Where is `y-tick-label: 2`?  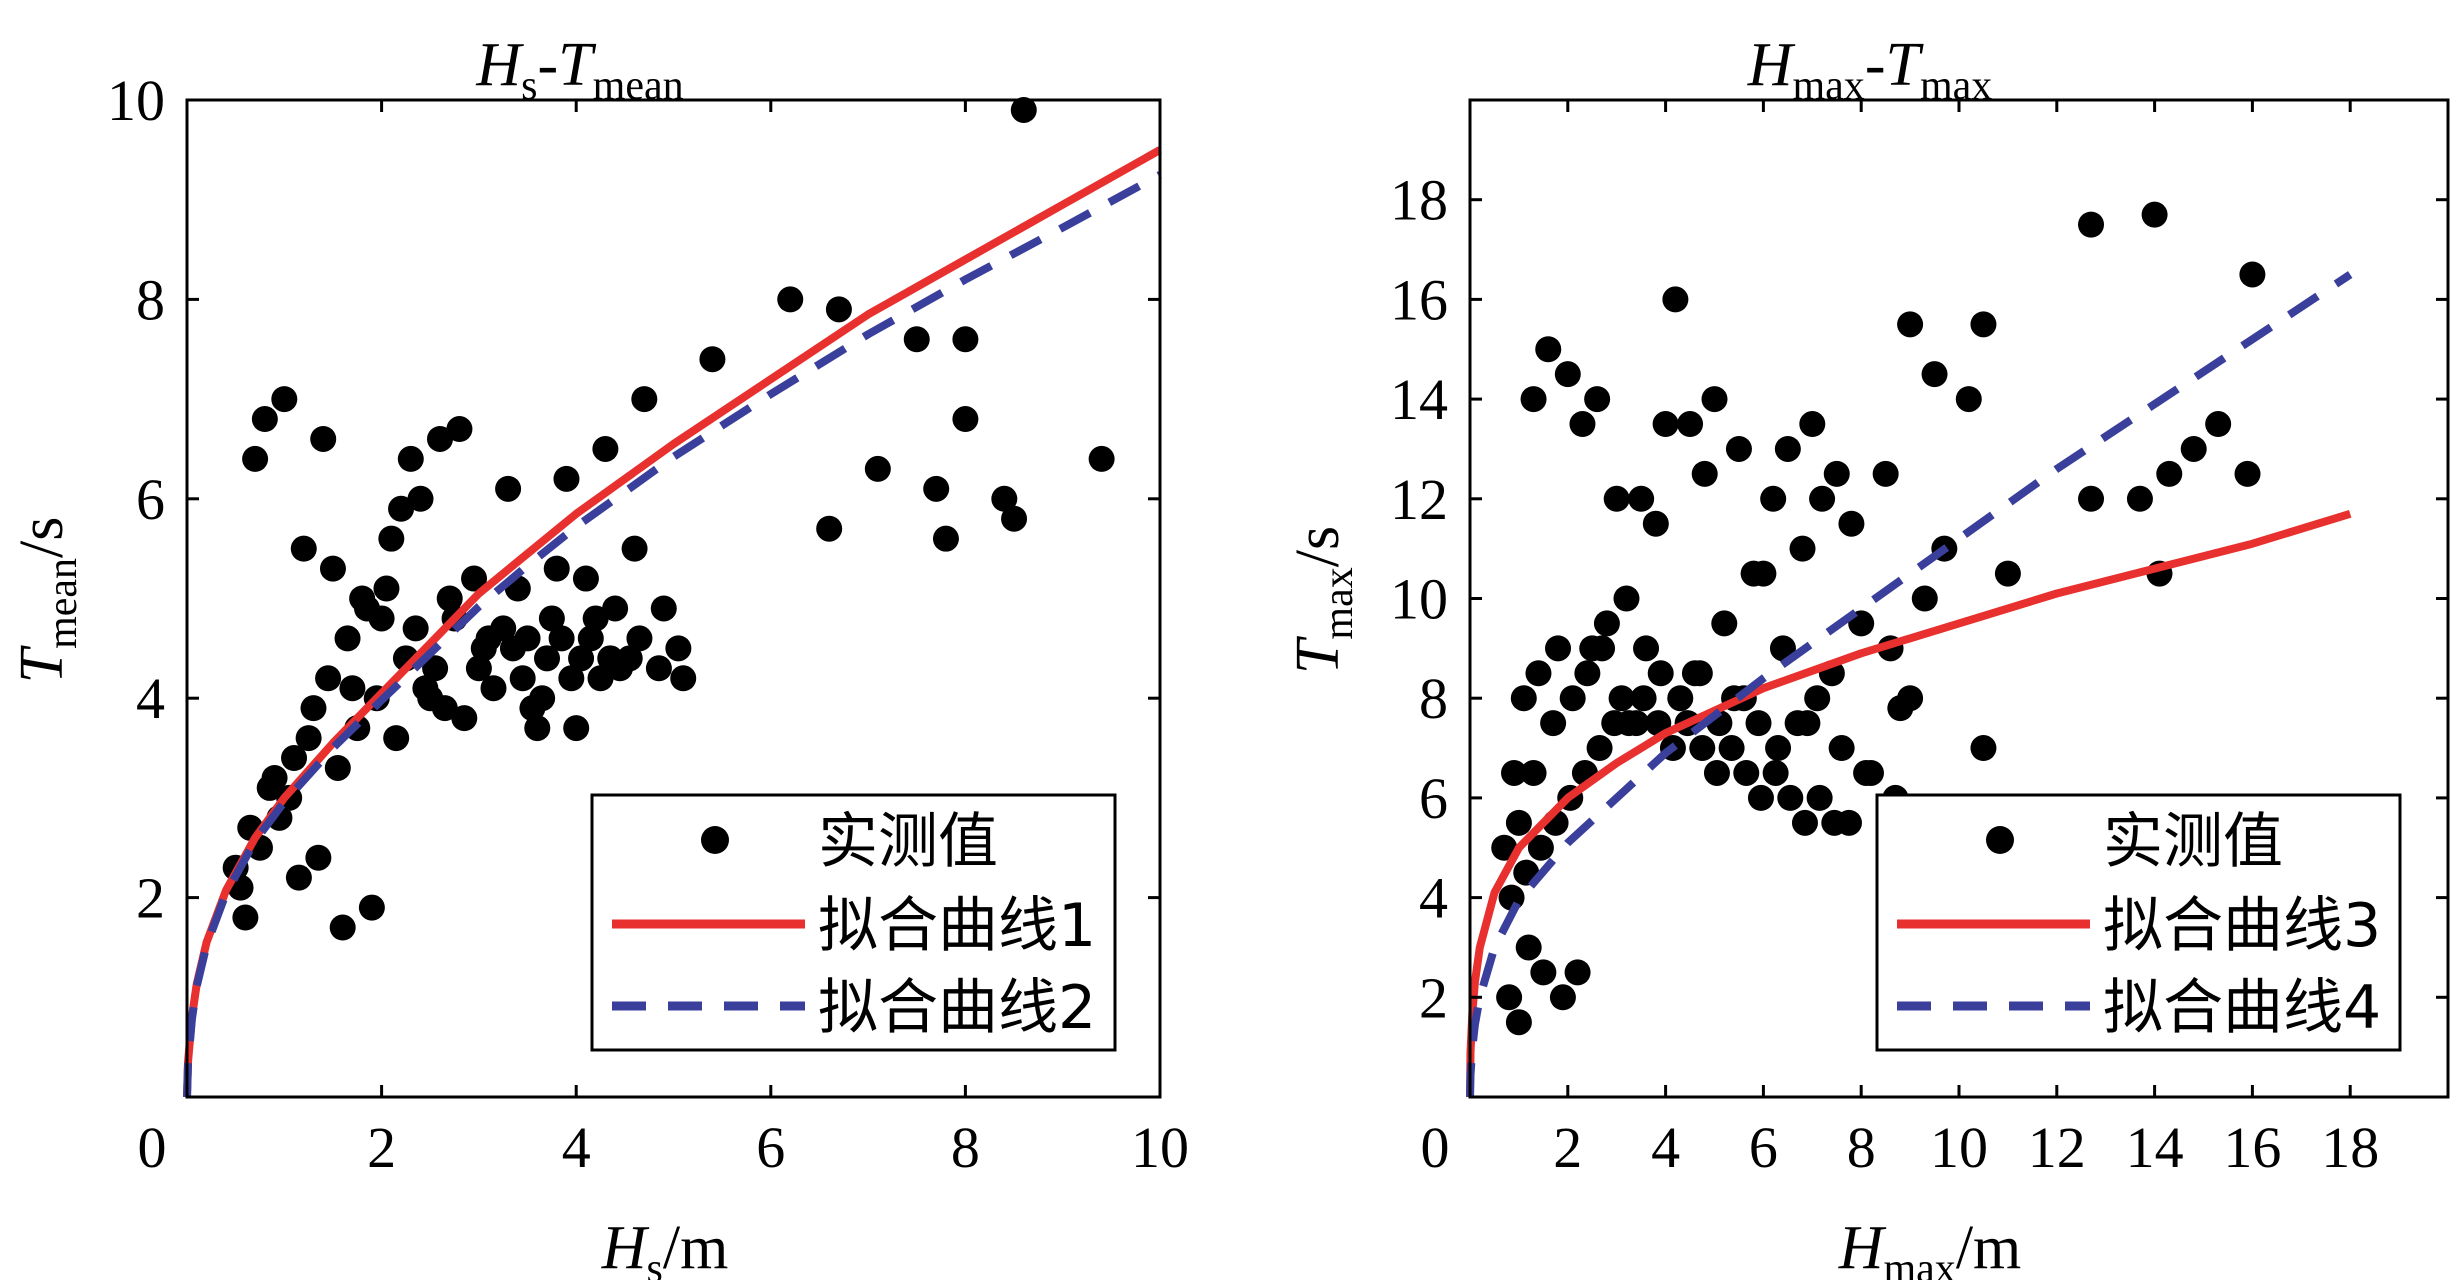 y-tick-label: 2 is located at coordinates (150, 898).